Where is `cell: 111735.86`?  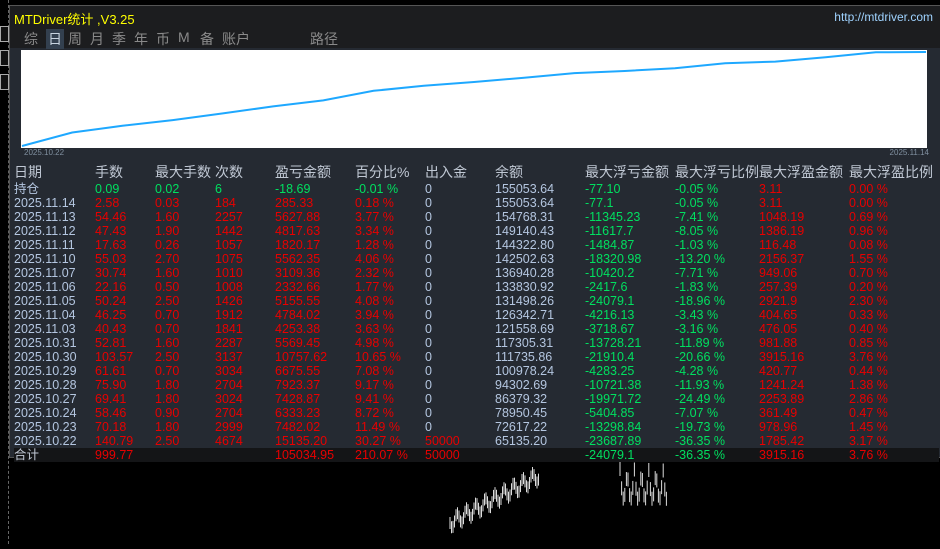 cell: 111735.86 is located at coordinates (524, 357).